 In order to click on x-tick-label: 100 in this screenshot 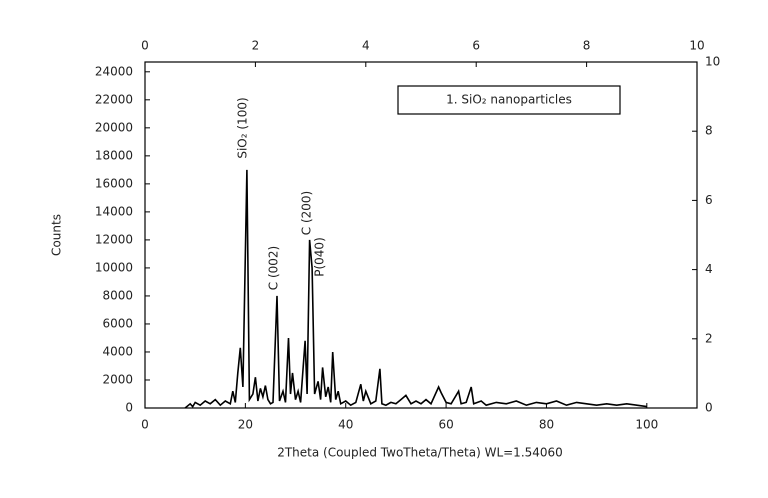, I will do `click(646, 425)`.